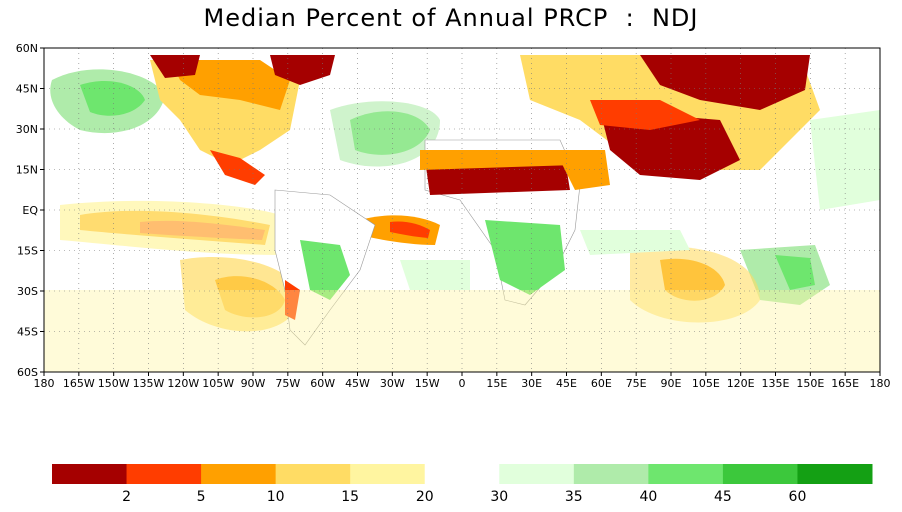 This screenshot has width=902, height=512. Describe the element at coordinates (149, 383) in the screenshot. I see `lon-label: 135W` at that location.